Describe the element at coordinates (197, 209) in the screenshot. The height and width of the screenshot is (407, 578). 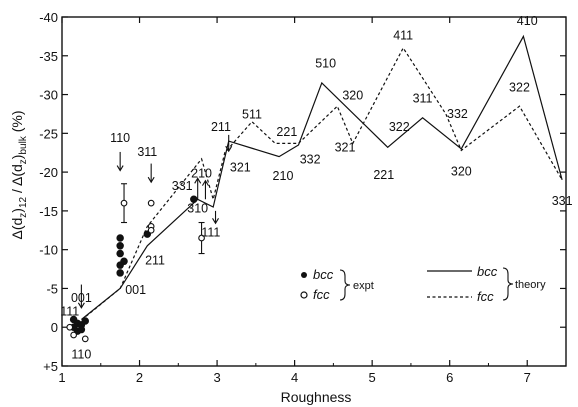
I see `point-label-9: 310` at that location.